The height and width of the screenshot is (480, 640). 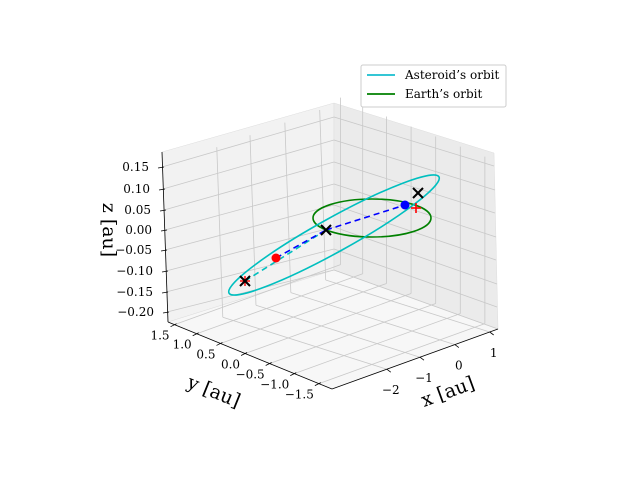 I want to click on z-tick-label: −0.15, so click(x=134, y=292).